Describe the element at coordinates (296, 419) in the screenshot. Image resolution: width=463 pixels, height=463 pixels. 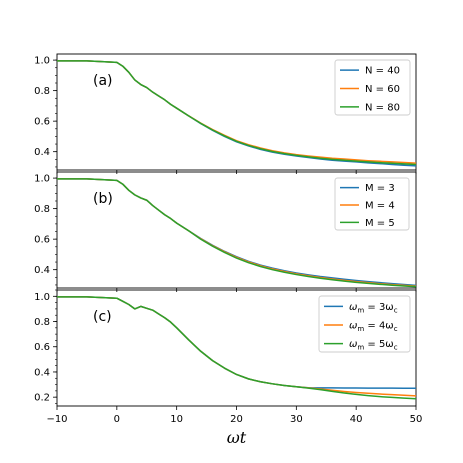
I see `x-tick-label: 30` at that location.